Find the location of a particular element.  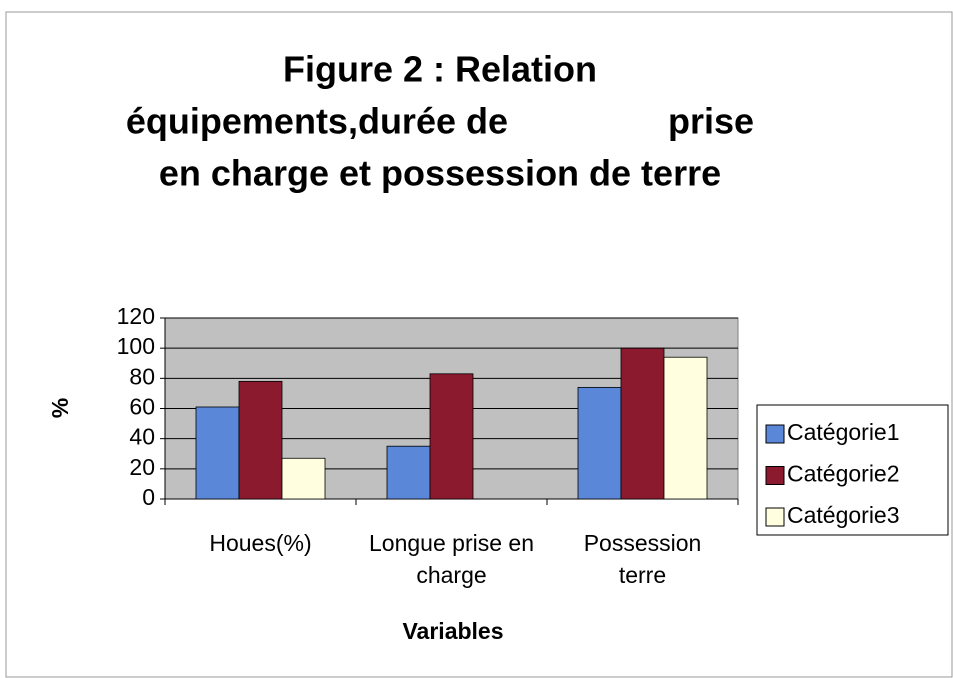

y-tick-label: 40 is located at coordinates (142, 437).